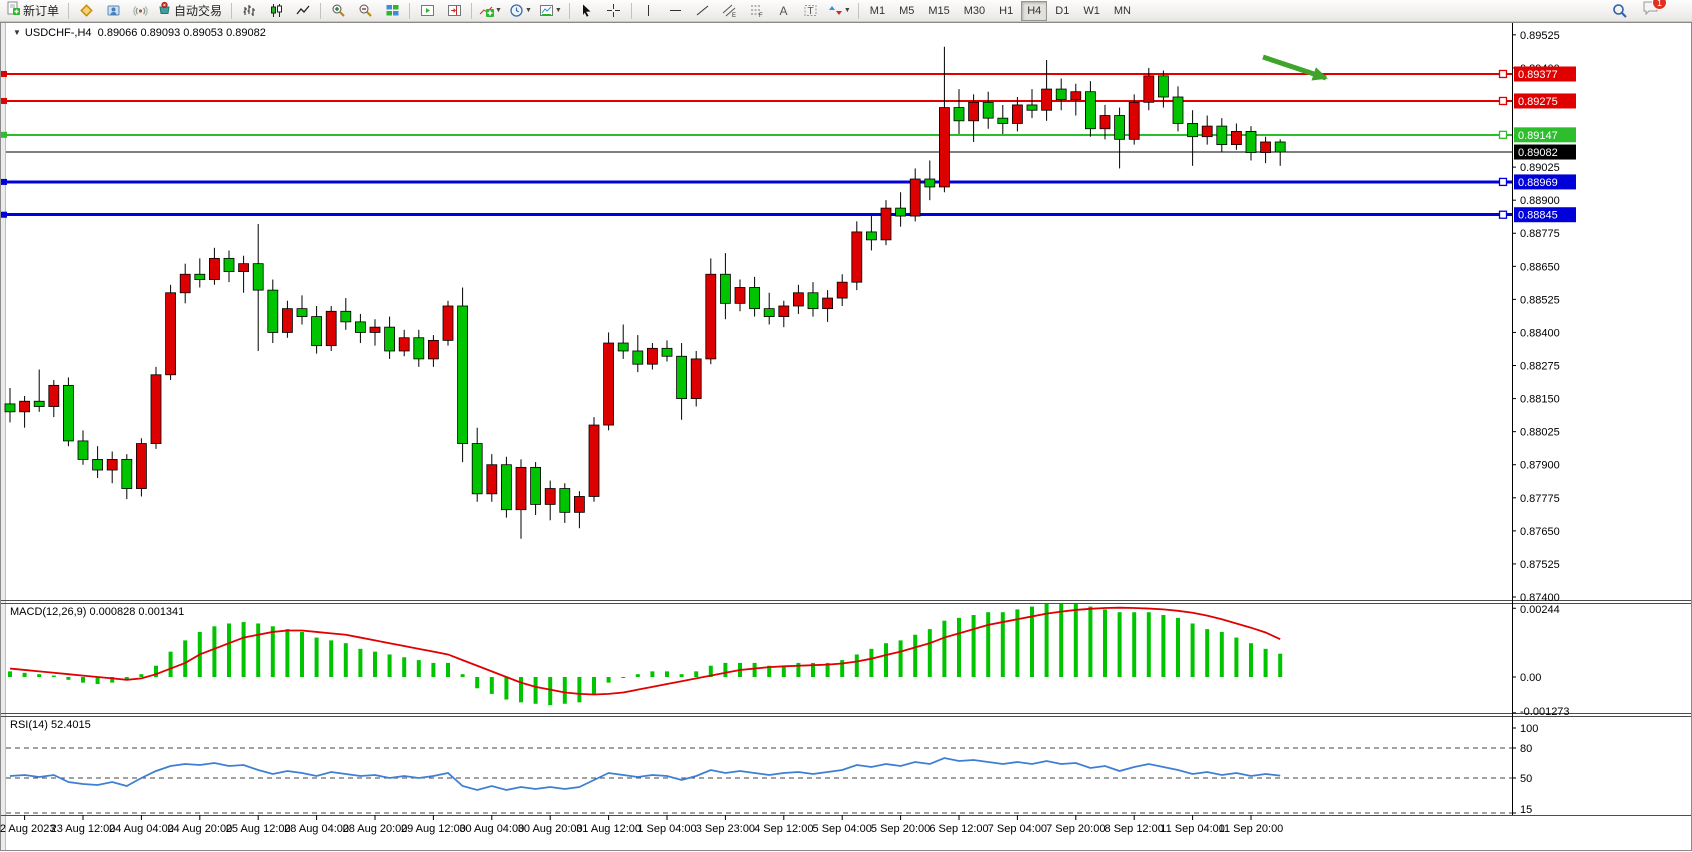 The height and width of the screenshot is (852, 1692). I want to click on zoom-in-icon, so click(338, 10).